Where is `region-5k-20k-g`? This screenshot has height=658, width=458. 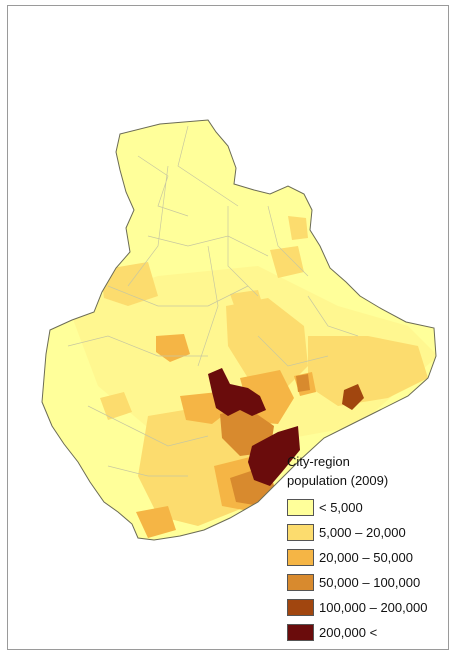 region-5k-20k-g is located at coordinates (298, 228).